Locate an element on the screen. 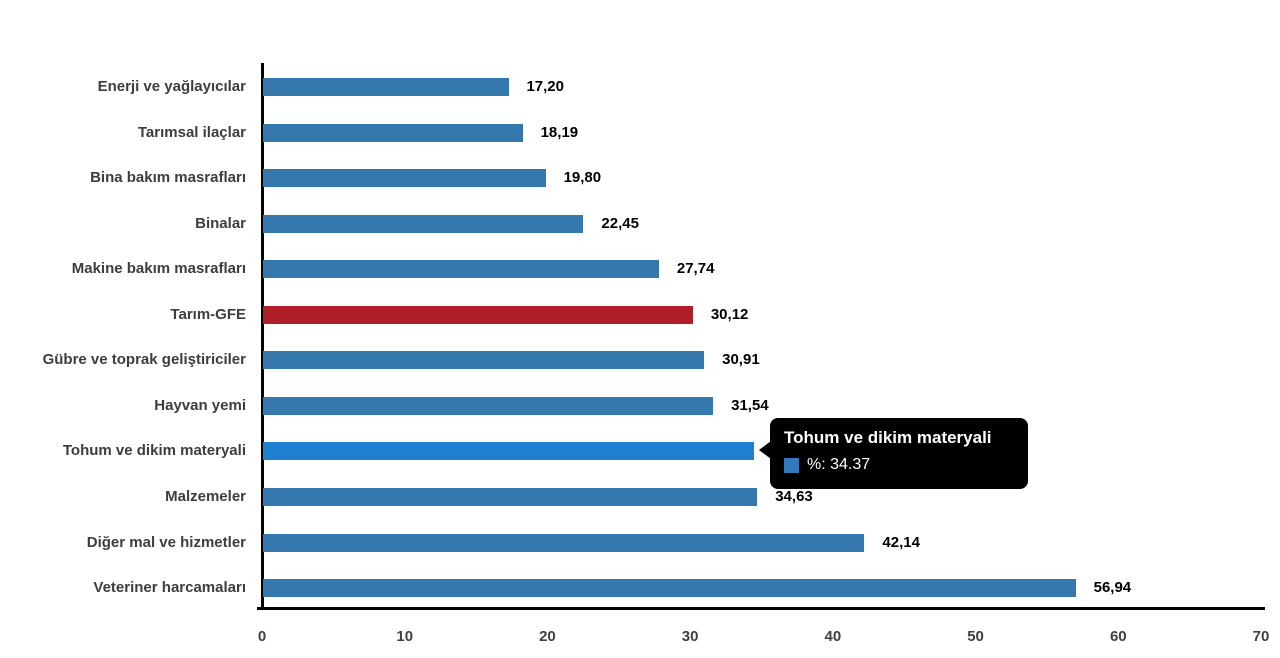  category-label: Diğer mal ve hizmetler is located at coordinates (166, 542).